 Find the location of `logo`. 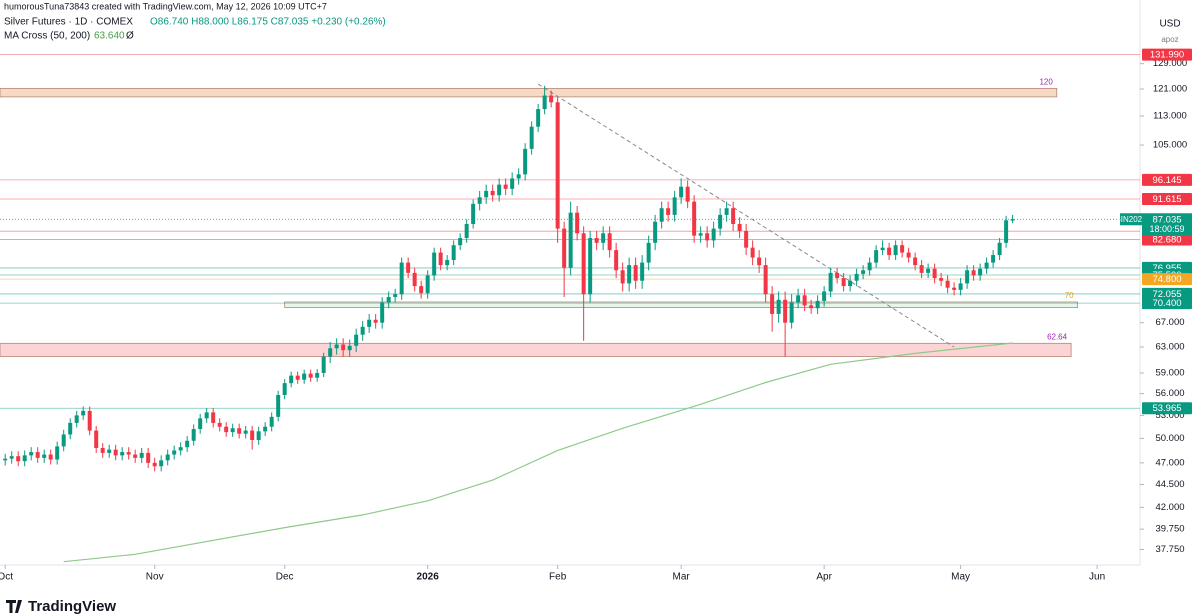

logo is located at coordinates (14, 606).